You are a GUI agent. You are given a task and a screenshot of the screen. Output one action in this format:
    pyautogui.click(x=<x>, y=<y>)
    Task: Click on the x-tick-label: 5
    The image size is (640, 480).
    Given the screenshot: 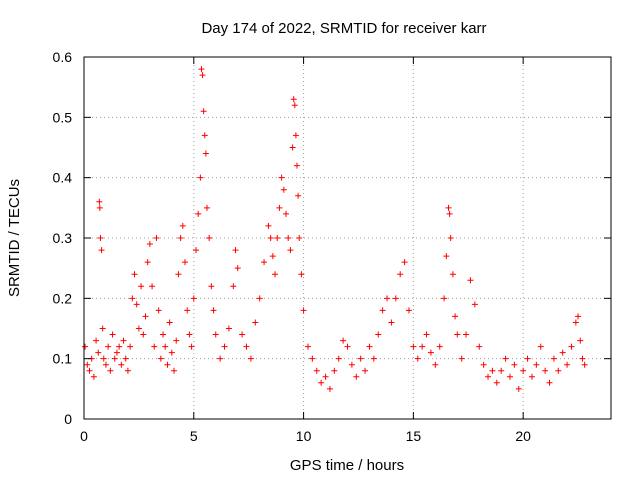 What is the action you would take?
    pyautogui.click(x=194, y=436)
    